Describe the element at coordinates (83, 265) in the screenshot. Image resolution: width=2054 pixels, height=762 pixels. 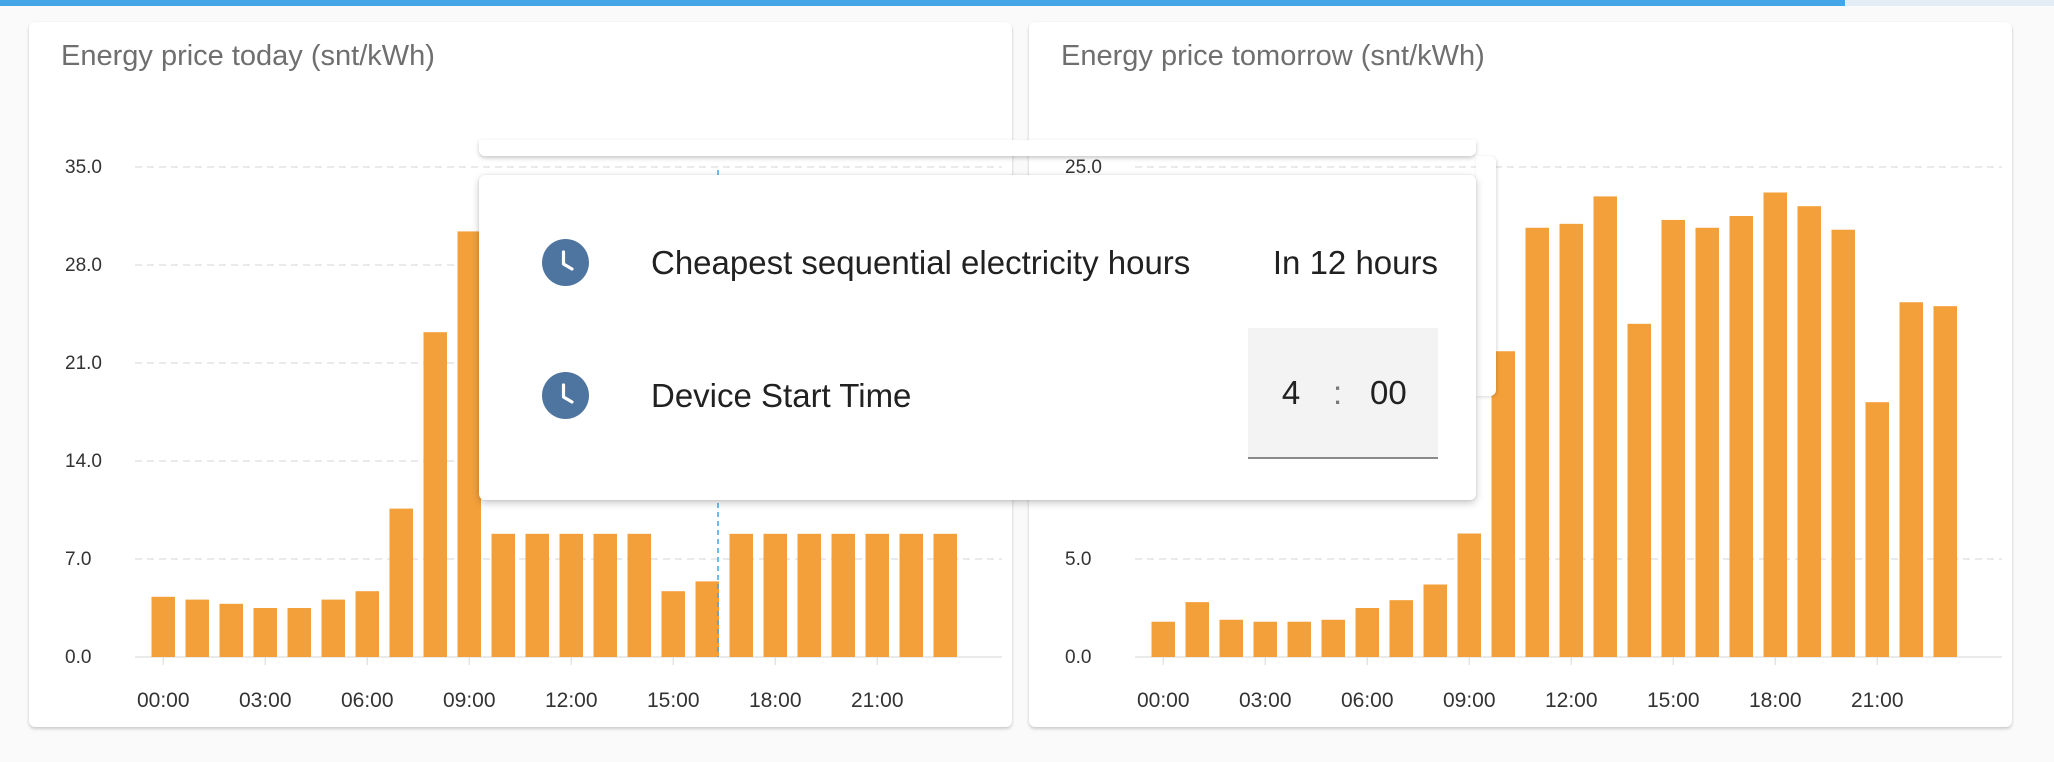
I see `y-tick-label: 28.0` at that location.